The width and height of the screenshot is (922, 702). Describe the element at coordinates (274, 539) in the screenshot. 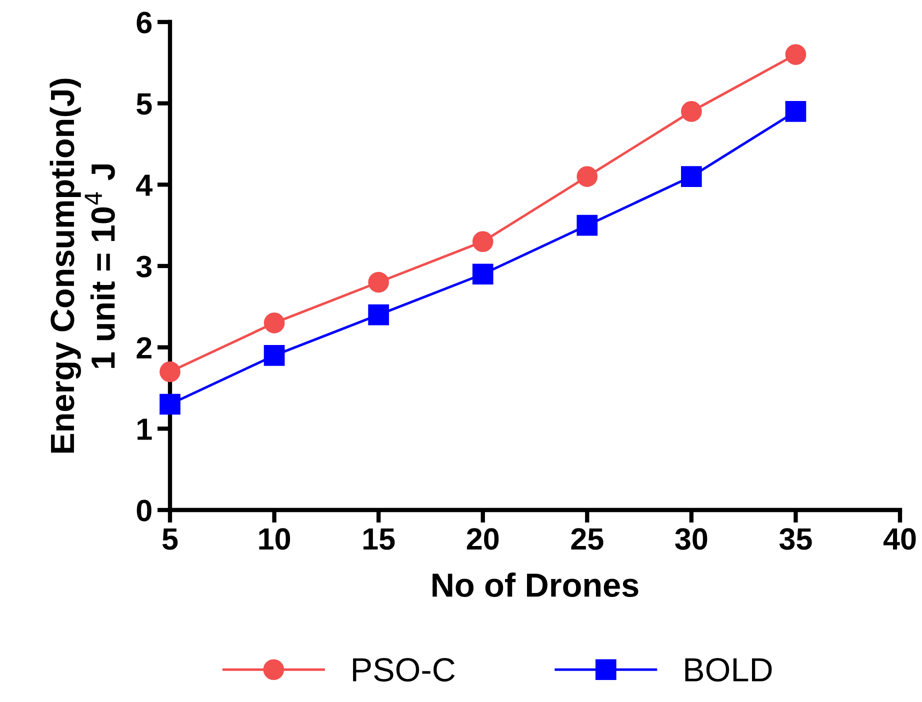

I see `x-tick-label: 10` at that location.